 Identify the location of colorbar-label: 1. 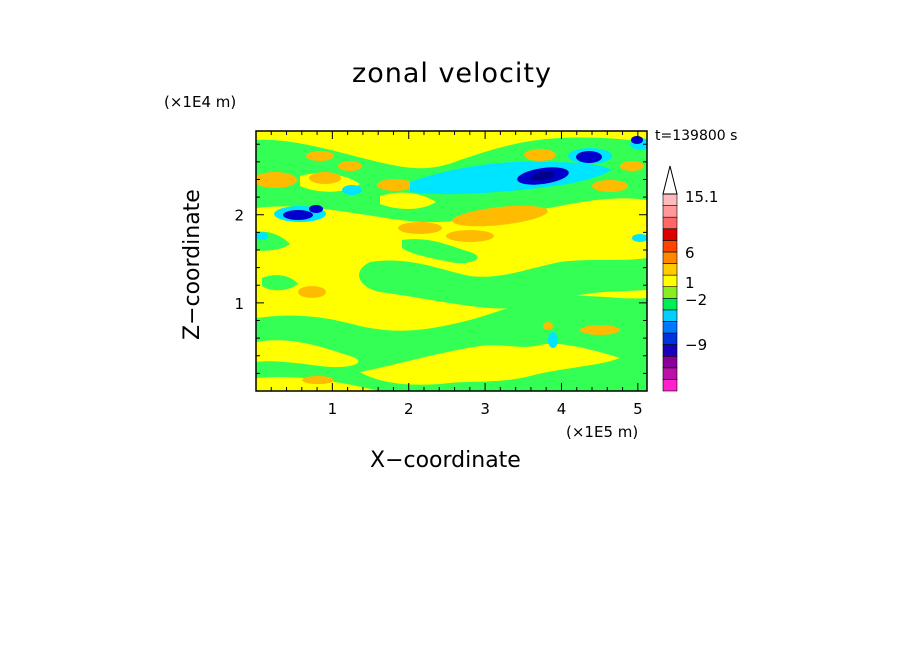
(690, 283).